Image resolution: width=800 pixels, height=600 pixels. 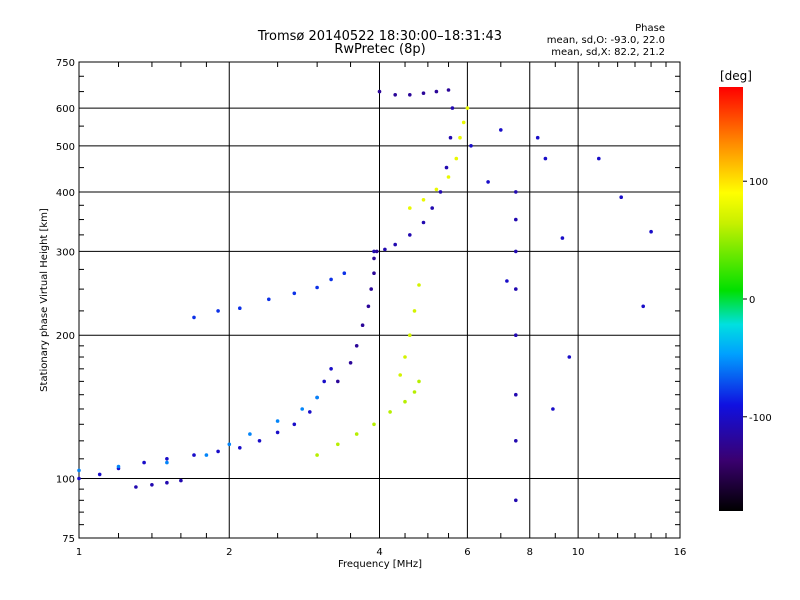 What do you see at coordinates (229, 552) in the screenshot?
I see `x-tick-label: 2` at bounding box center [229, 552].